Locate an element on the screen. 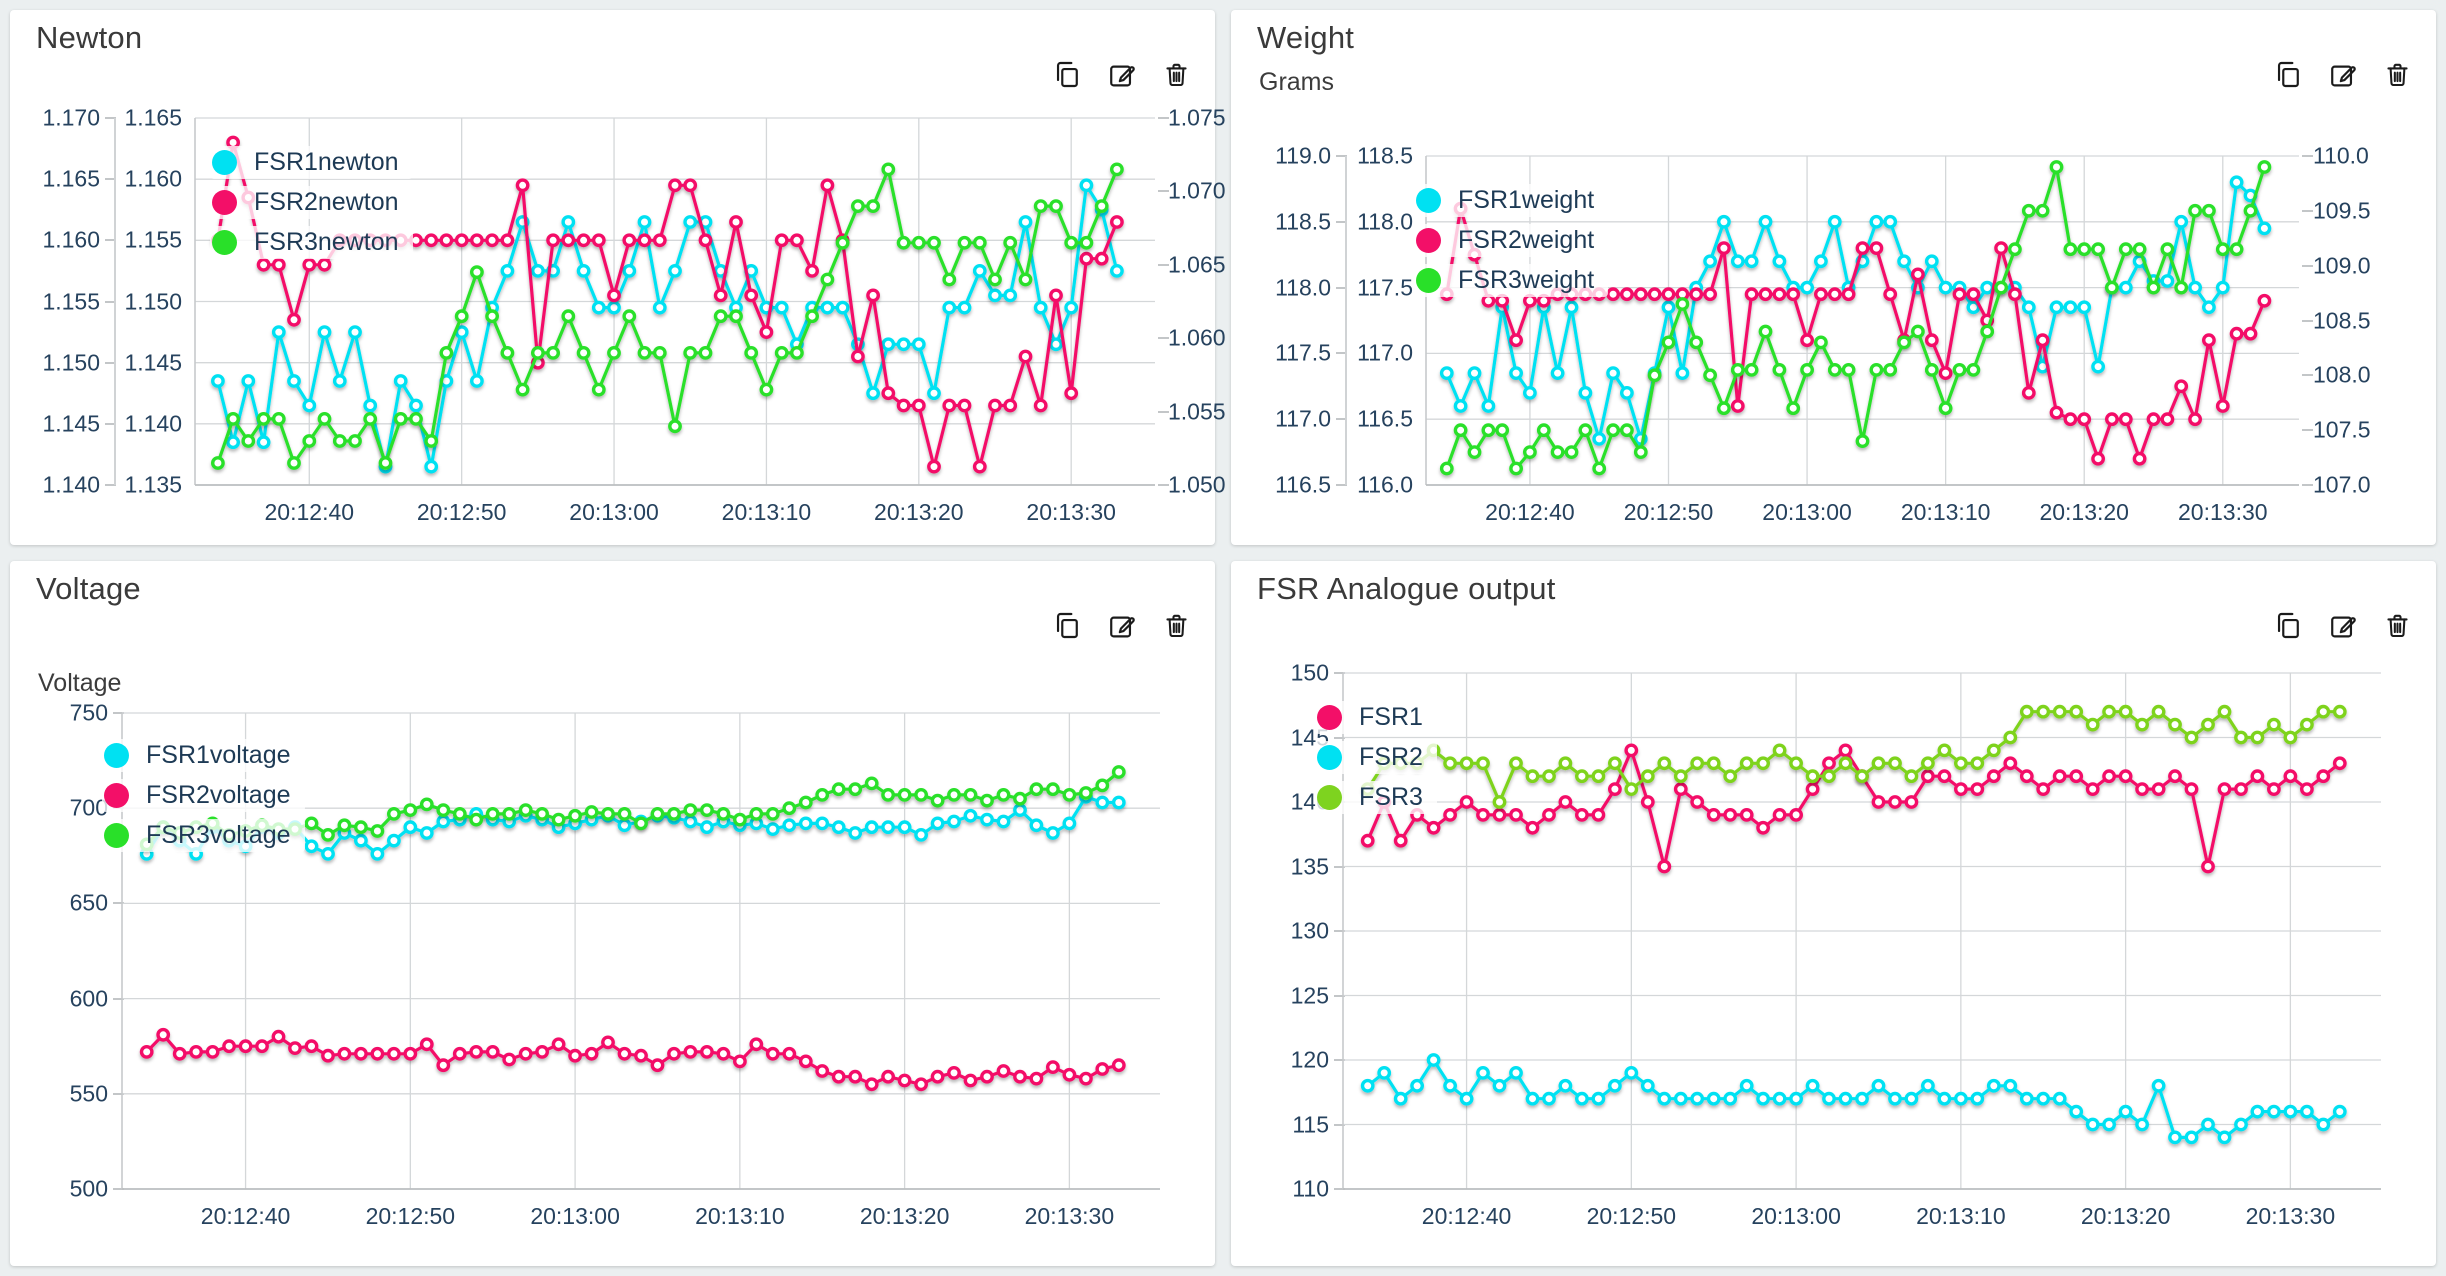  legend-item-FSR2weight: FSR2weight is located at coordinates (1511, 240).